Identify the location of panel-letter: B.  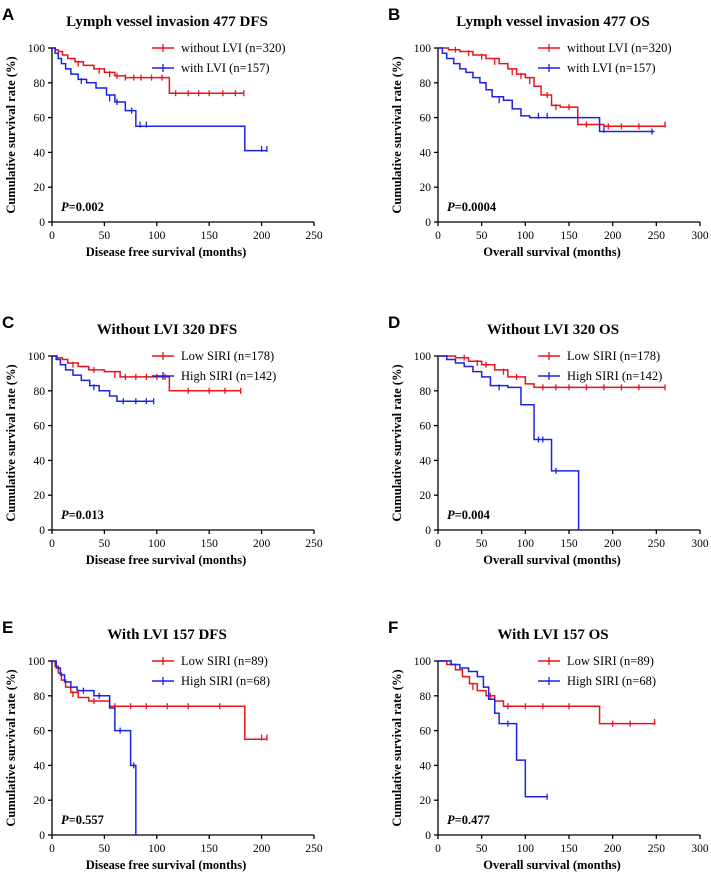
(394, 14).